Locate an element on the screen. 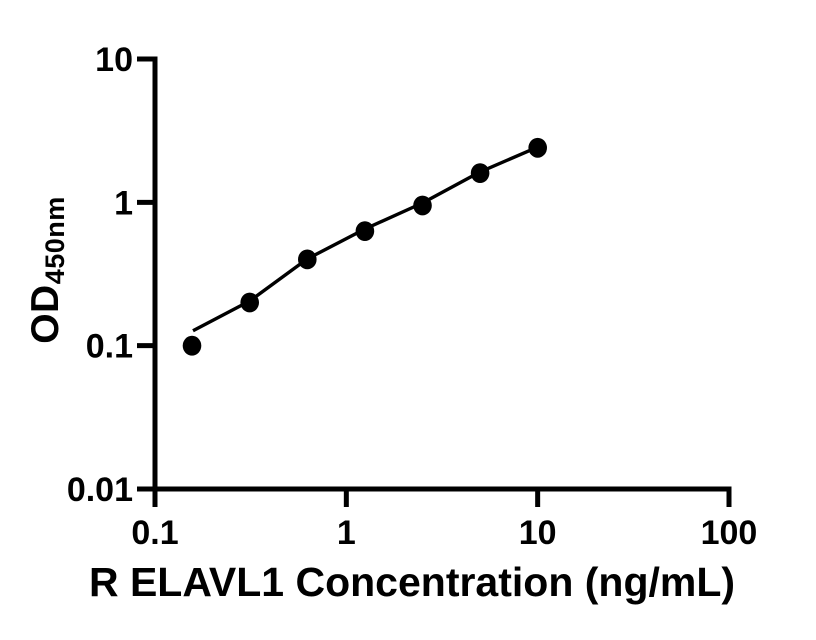  y-axis-title-sub: 450nm is located at coordinates (55, 240).